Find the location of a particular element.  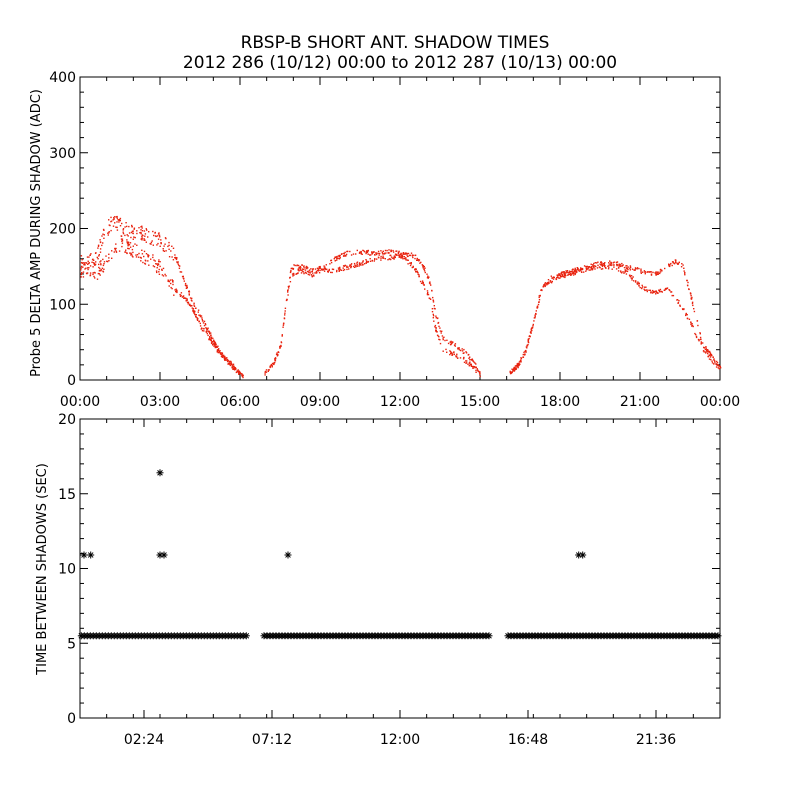

bottom-xtick-label: 07:12 is located at coordinates (272, 740).